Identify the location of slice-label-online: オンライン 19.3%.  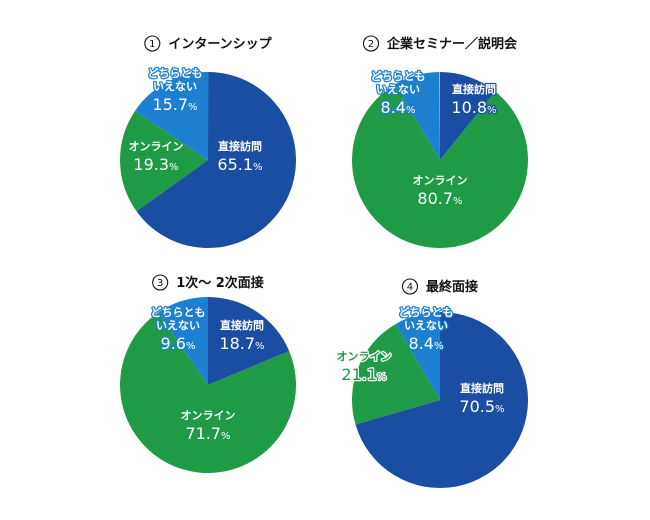
(156, 157).